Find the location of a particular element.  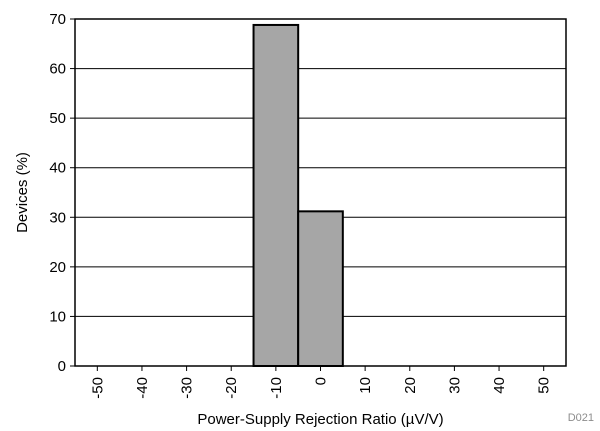

figure-id: D021 is located at coordinates (581, 418).